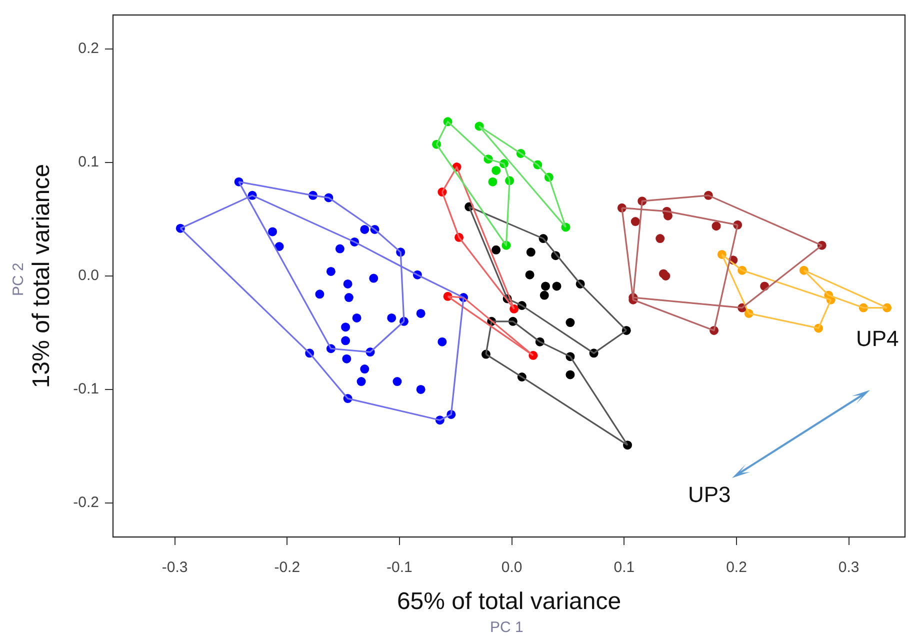  I want to click on x-axis-title: 65% of total variance, so click(509, 602).